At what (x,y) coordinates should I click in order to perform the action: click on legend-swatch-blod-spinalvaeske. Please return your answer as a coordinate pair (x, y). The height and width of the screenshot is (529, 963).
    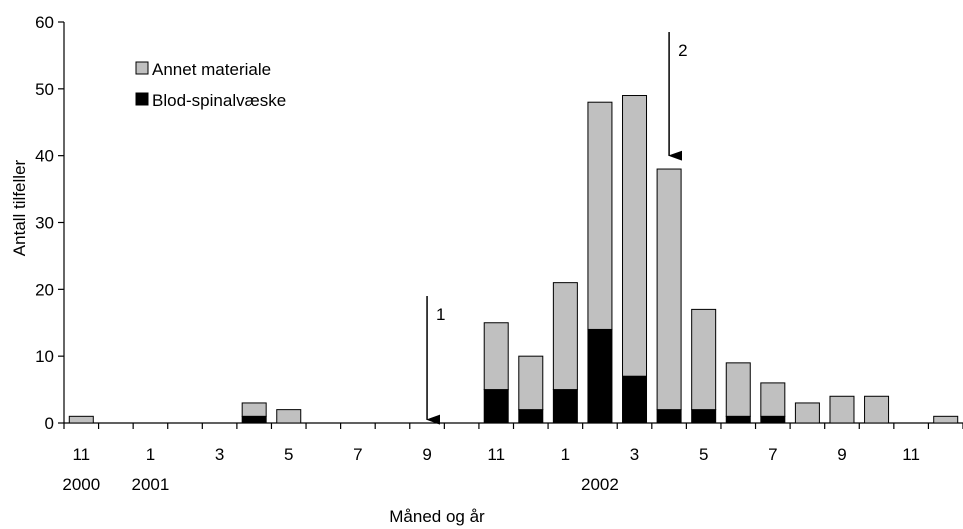
    Looking at the image, I should click on (142, 99).